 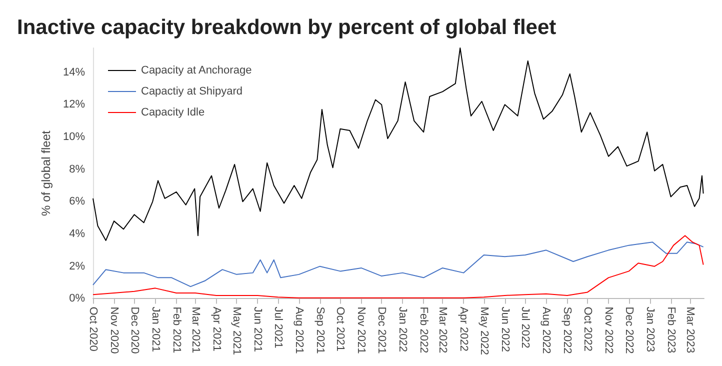 I want to click on x-tick-label: Dec 2020, so click(x=134, y=330).